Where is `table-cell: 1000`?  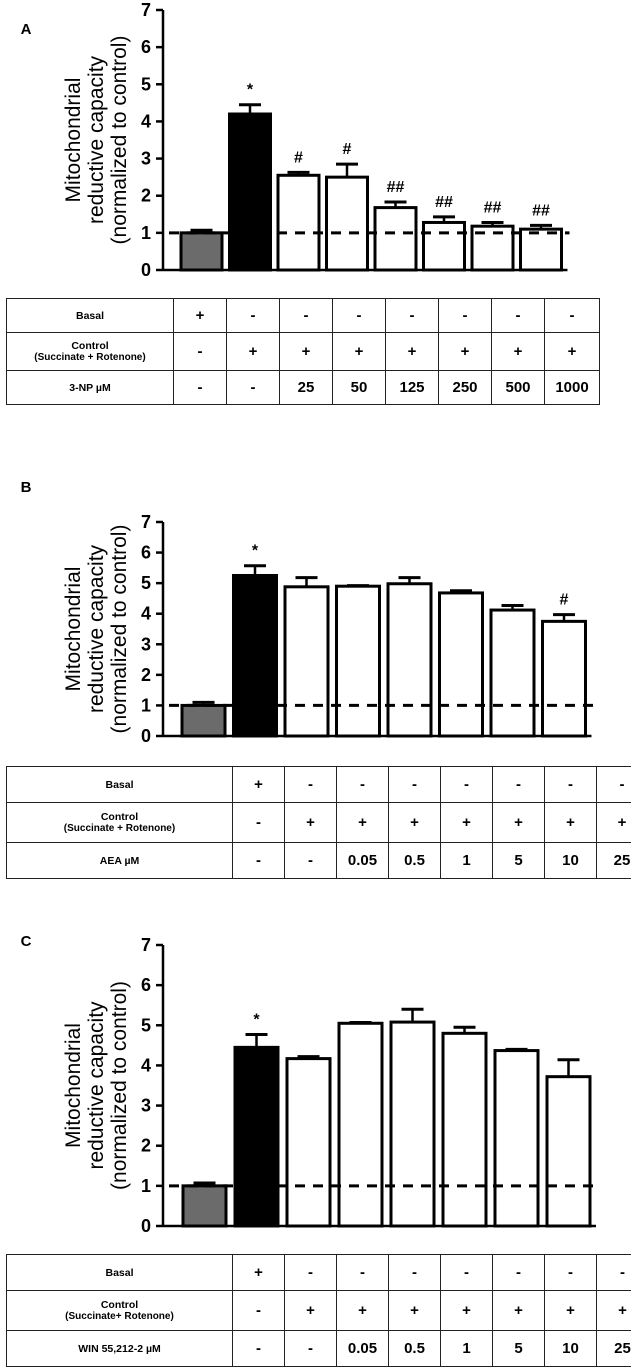 table-cell: 1000 is located at coordinates (572, 387).